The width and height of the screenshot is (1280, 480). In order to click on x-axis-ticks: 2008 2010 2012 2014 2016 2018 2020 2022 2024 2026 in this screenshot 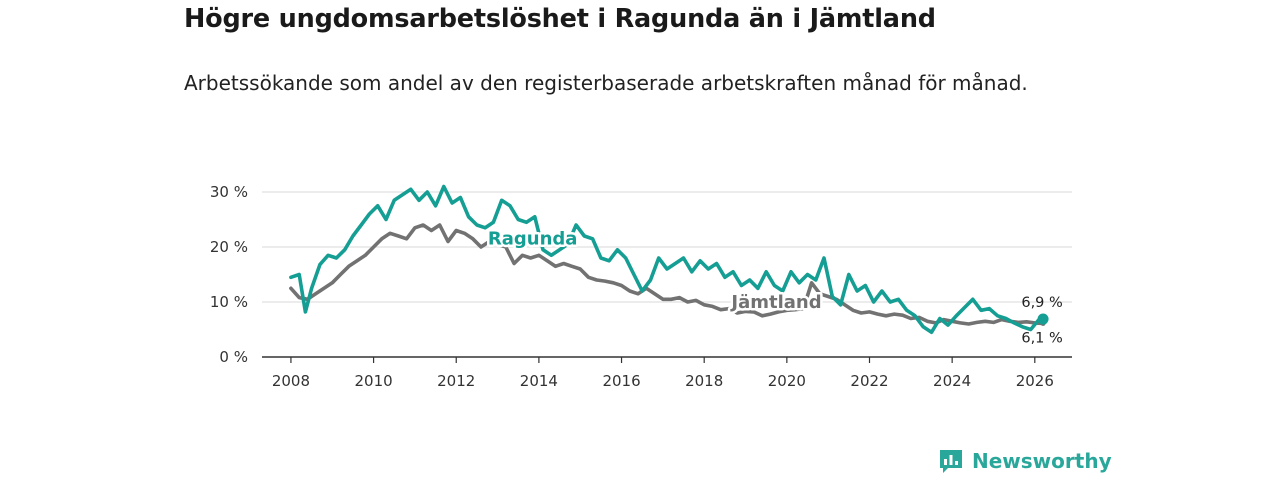, I will do `click(663, 373)`.